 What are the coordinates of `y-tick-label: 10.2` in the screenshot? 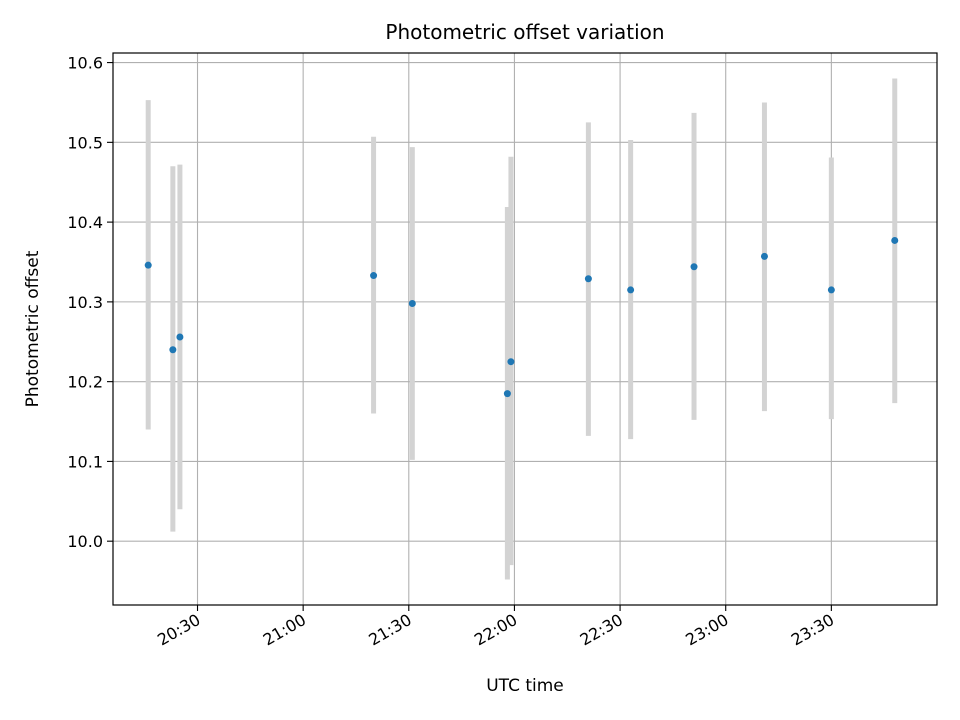 It's located at (85, 382).